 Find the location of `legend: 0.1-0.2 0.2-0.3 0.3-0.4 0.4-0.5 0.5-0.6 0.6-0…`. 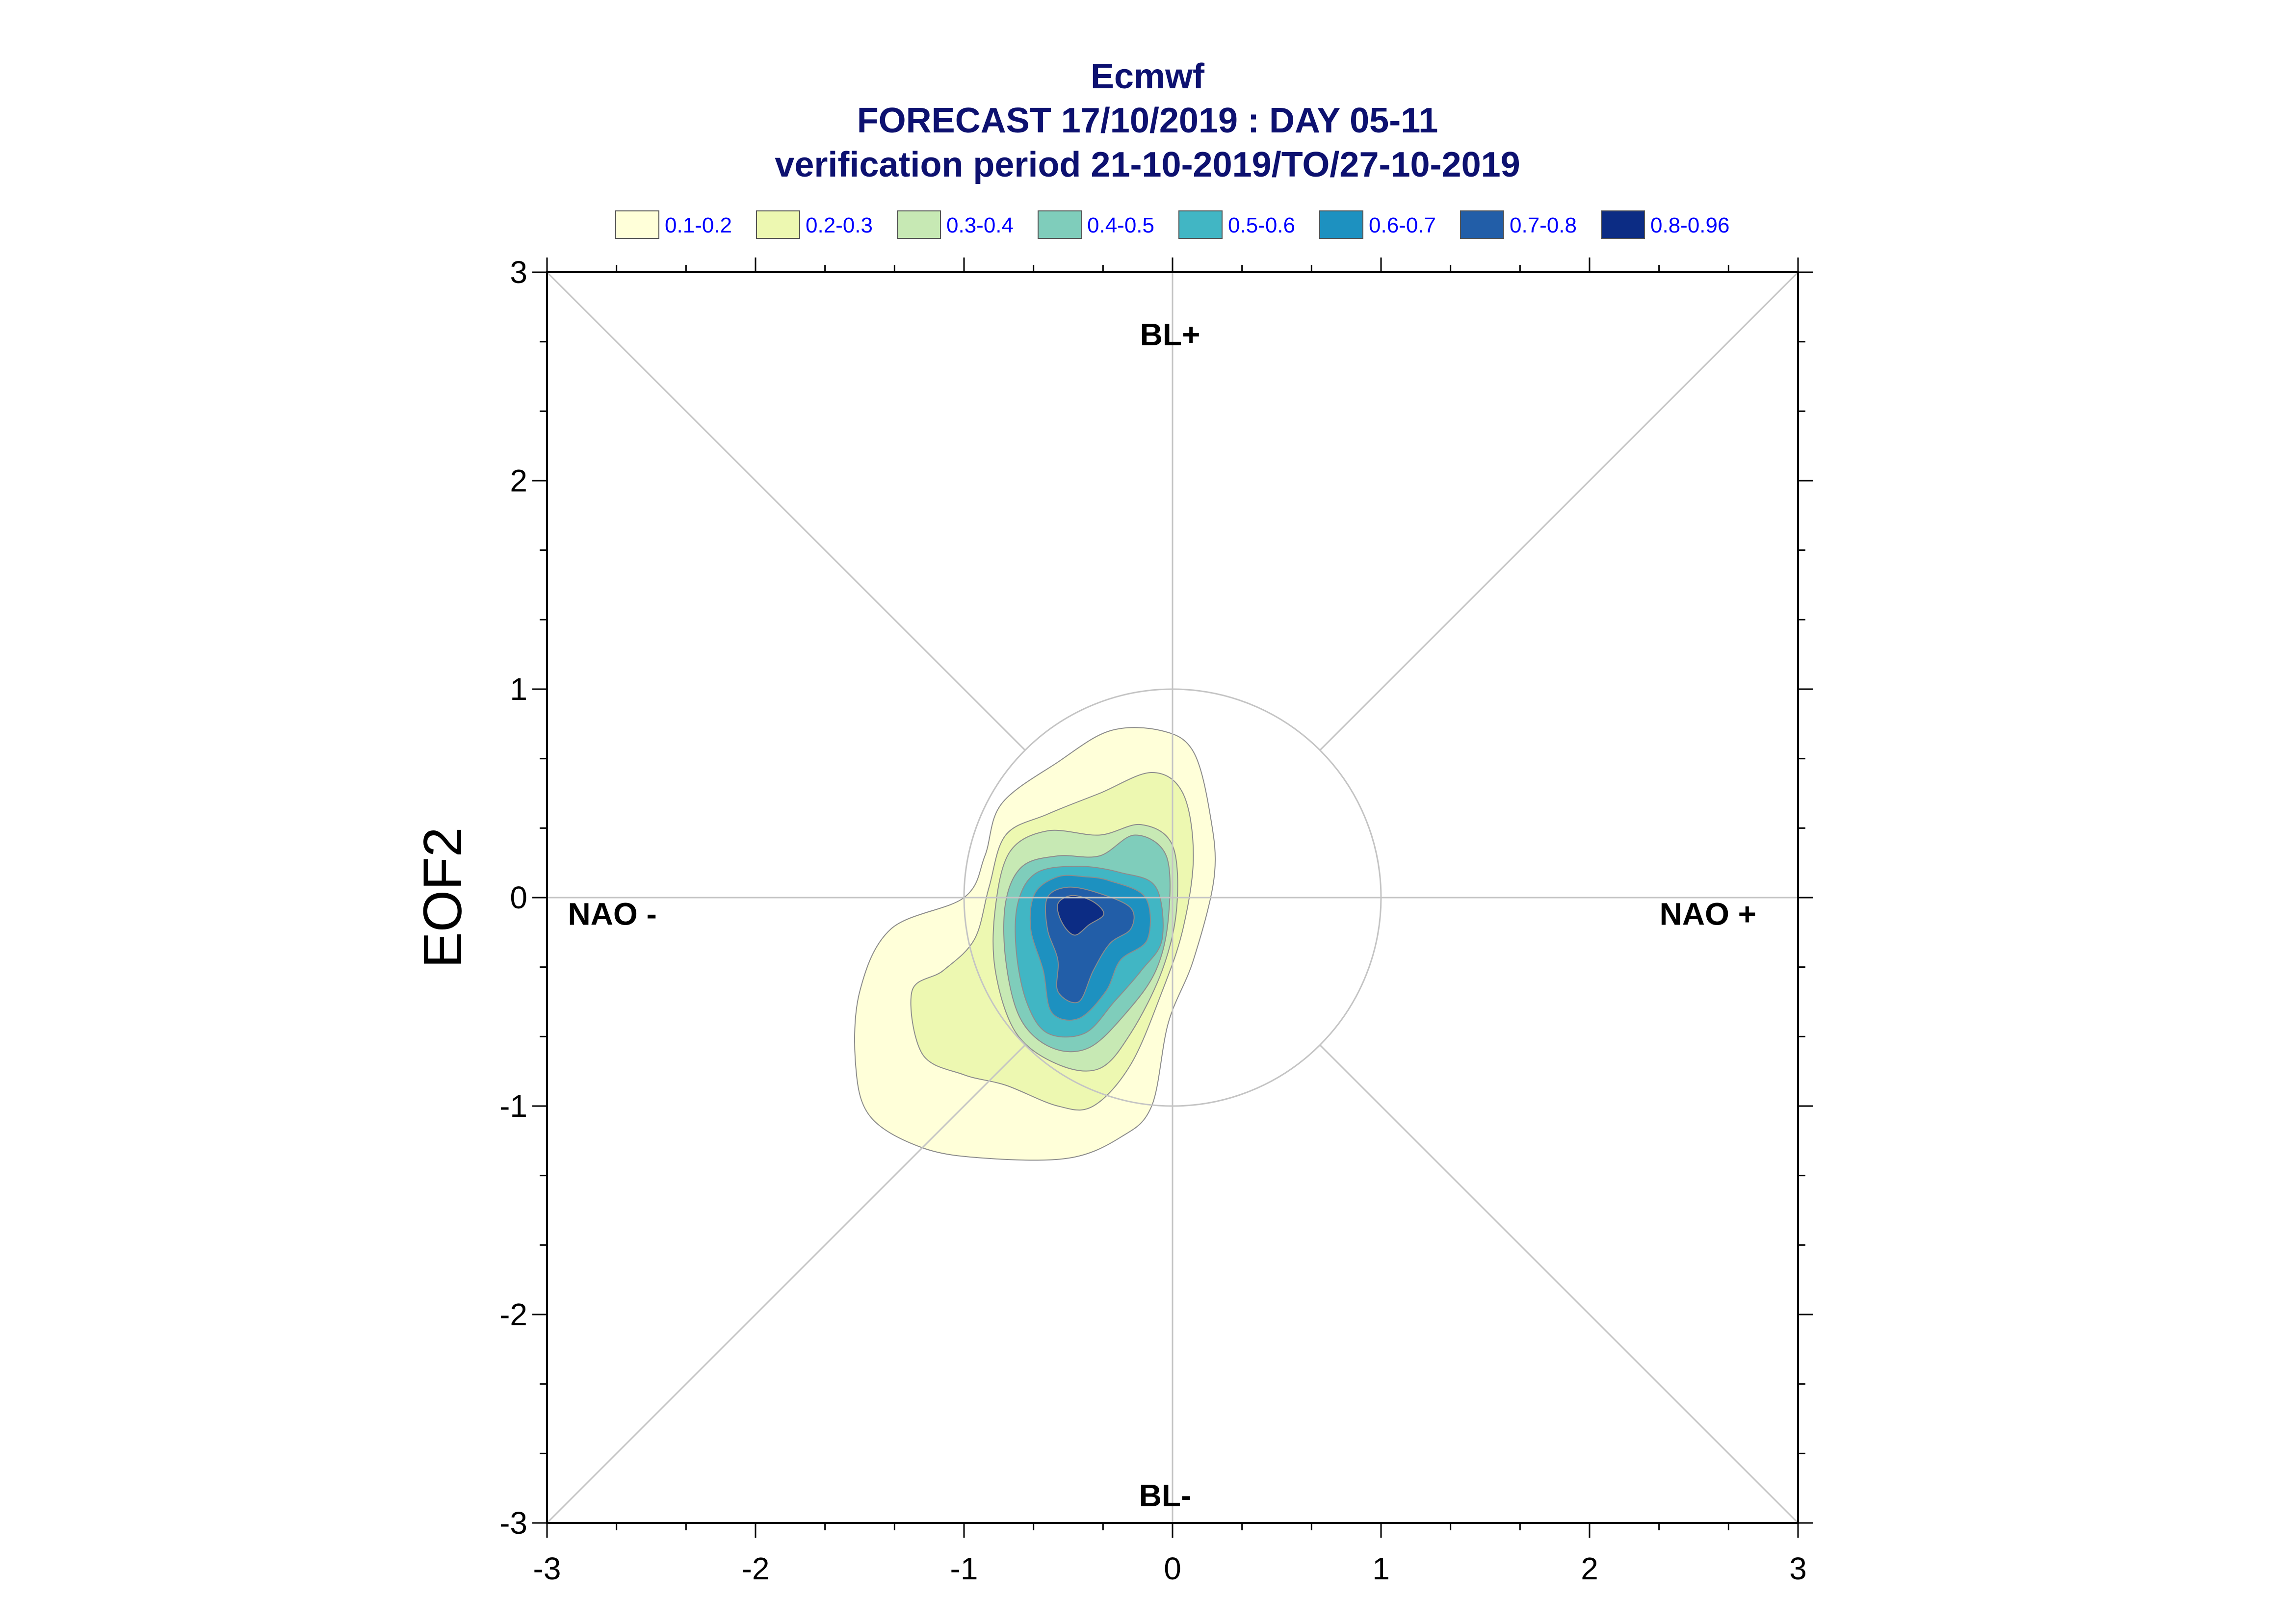

legend: 0.1-0.2 0.2-0.3 0.3-0.4 0.4-0.5 0.5-0.6 0.6-0… is located at coordinates (1172, 224).